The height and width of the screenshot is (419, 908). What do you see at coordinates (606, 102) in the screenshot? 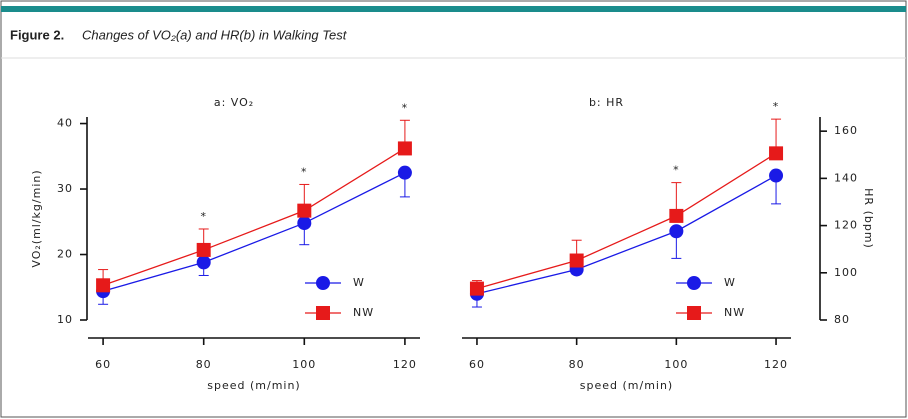
I see `chart-title: b: HR` at bounding box center [606, 102].